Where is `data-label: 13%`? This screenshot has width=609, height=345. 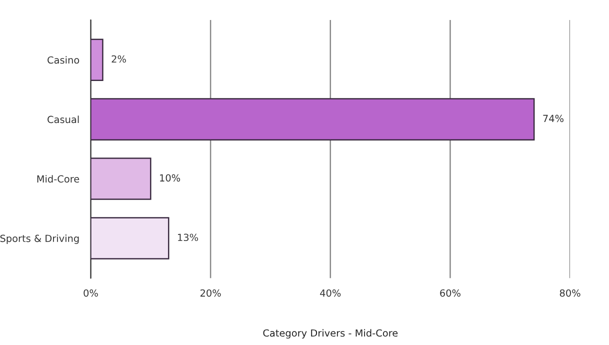
data-label: 13% is located at coordinates (188, 238).